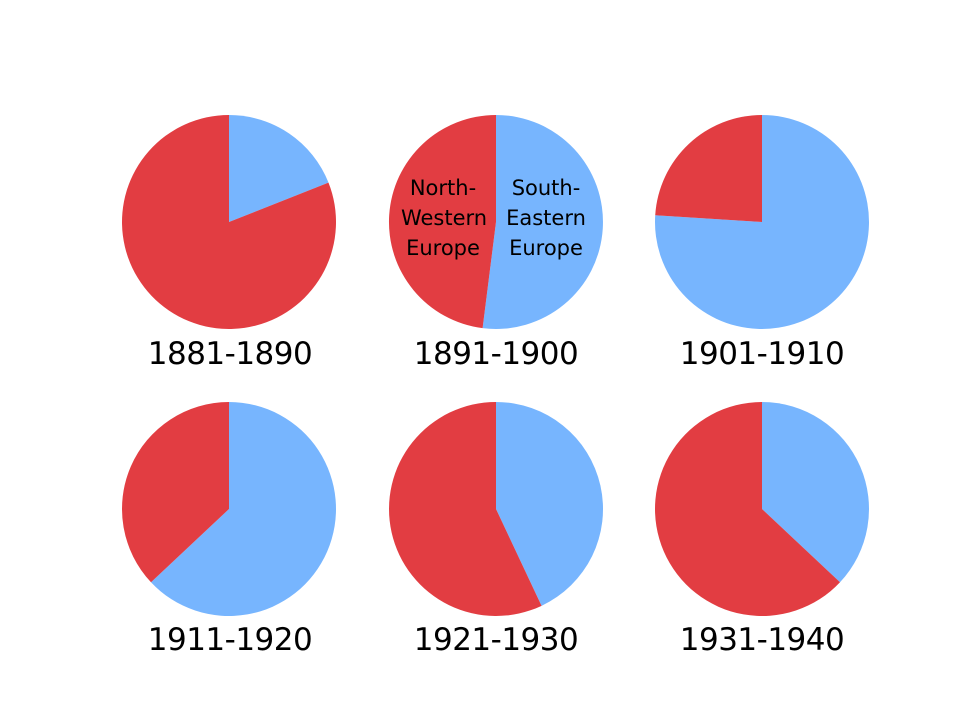 The height and width of the screenshot is (720, 960). What do you see at coordinates (762, 640) in the screenshot?
I see `pie-title-1931-1940: 1931-1940` at bounding box center [762, 640].